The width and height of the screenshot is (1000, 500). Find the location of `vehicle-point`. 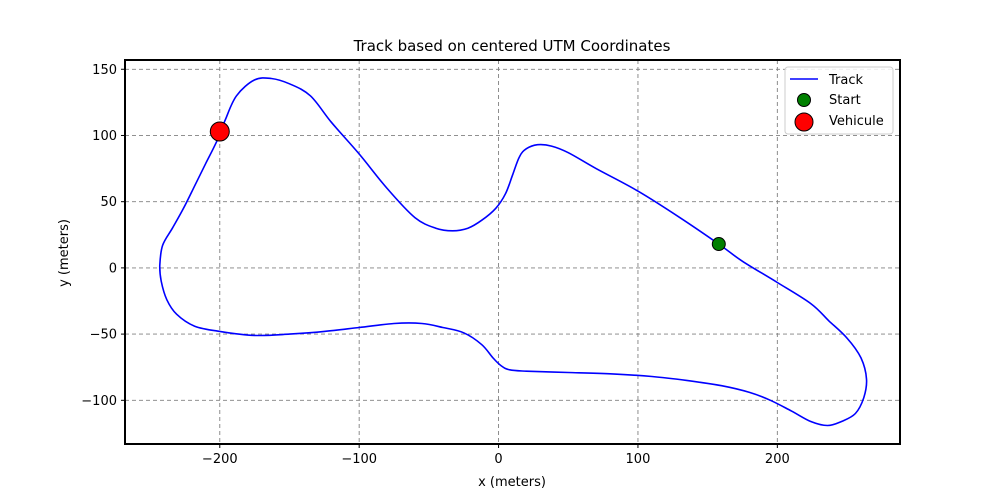

vehicle-point is located at coordinates (219, 131).